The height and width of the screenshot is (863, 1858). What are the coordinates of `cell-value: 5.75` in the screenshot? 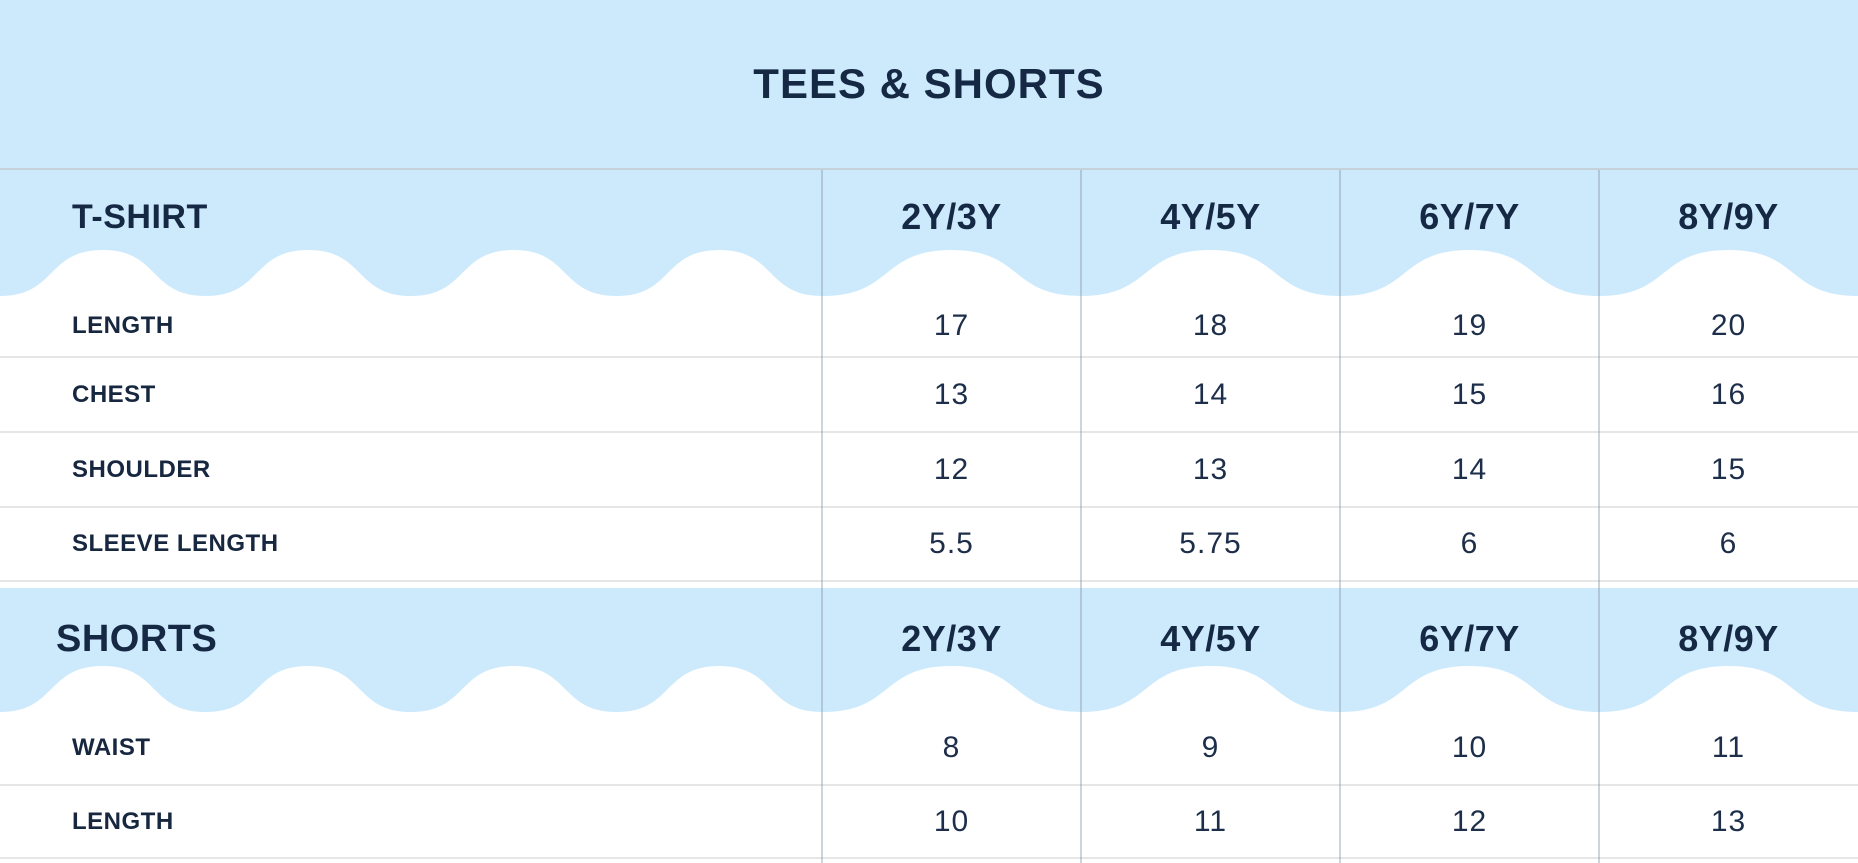 It's located at (1210, 543).